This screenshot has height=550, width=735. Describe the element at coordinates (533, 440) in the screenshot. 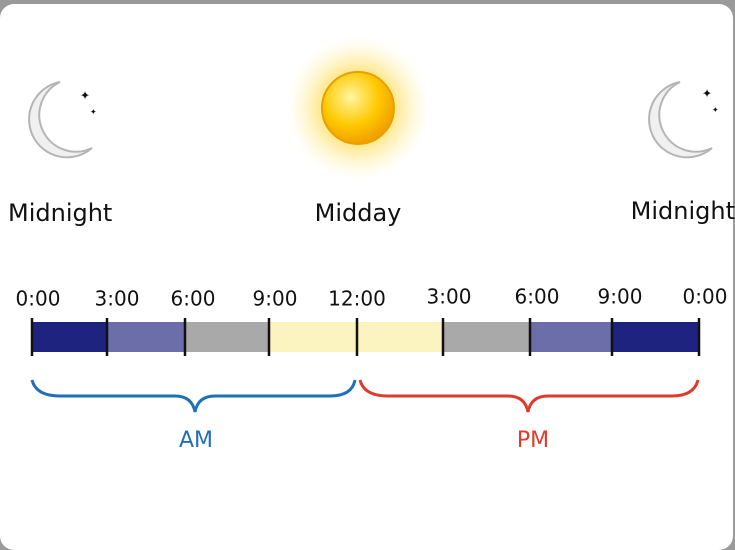

I see `pm-label: PM` at that location.